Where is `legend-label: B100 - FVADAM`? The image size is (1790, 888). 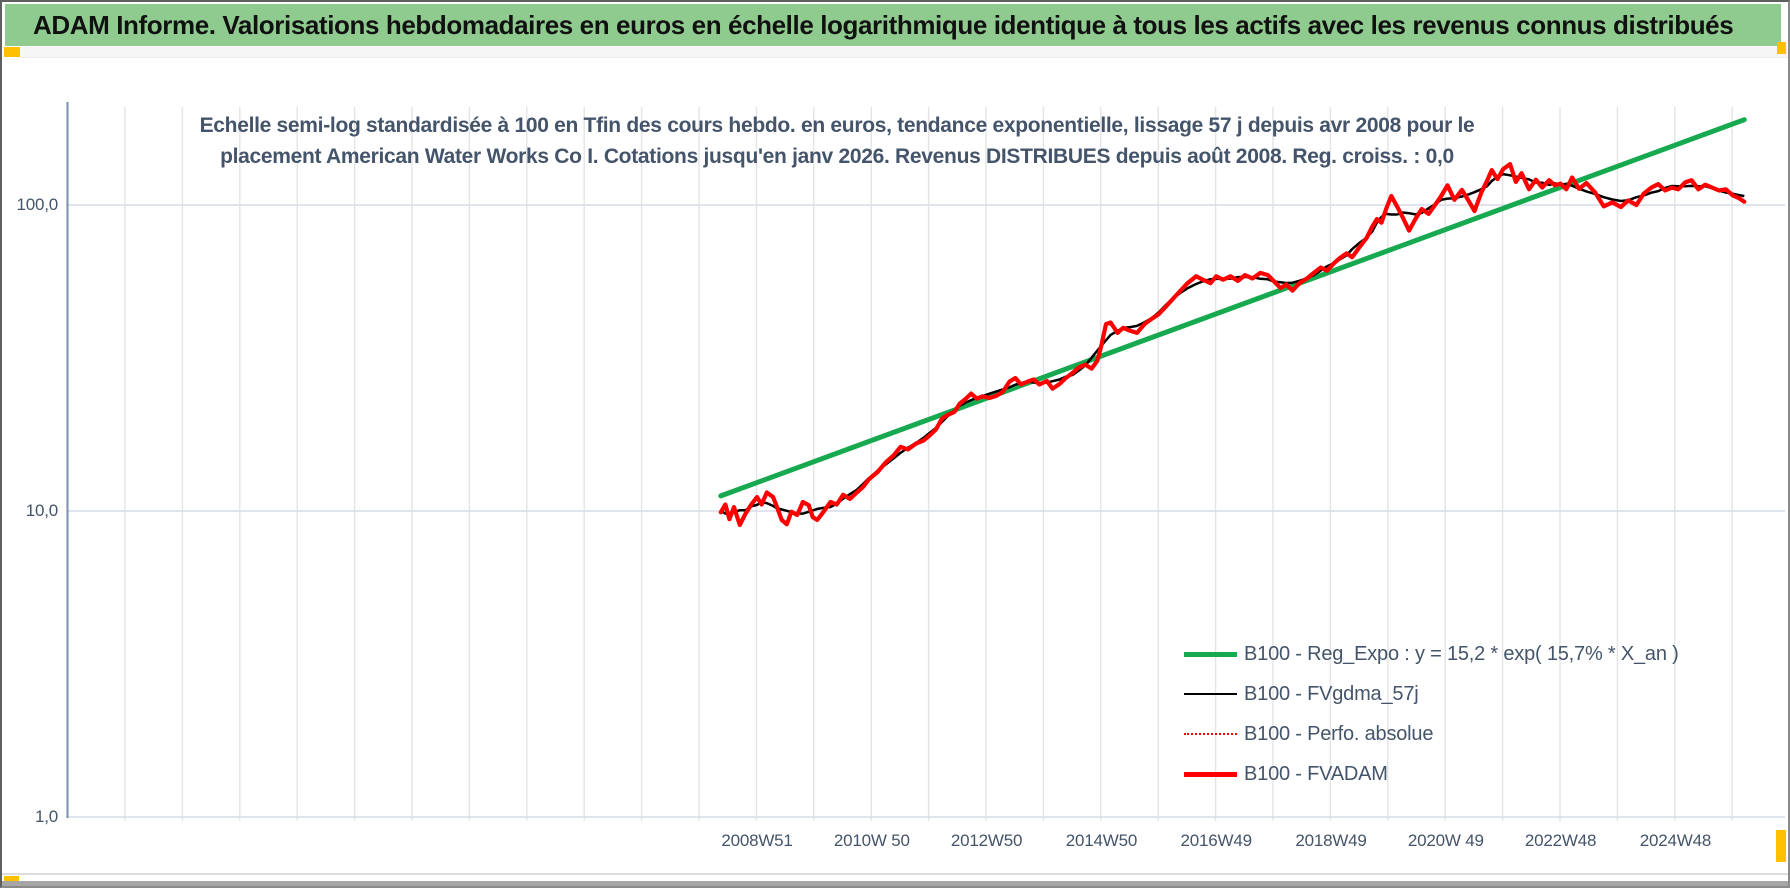 legend-label: B100 - FVADAM is located at coordinates (1316, 773).